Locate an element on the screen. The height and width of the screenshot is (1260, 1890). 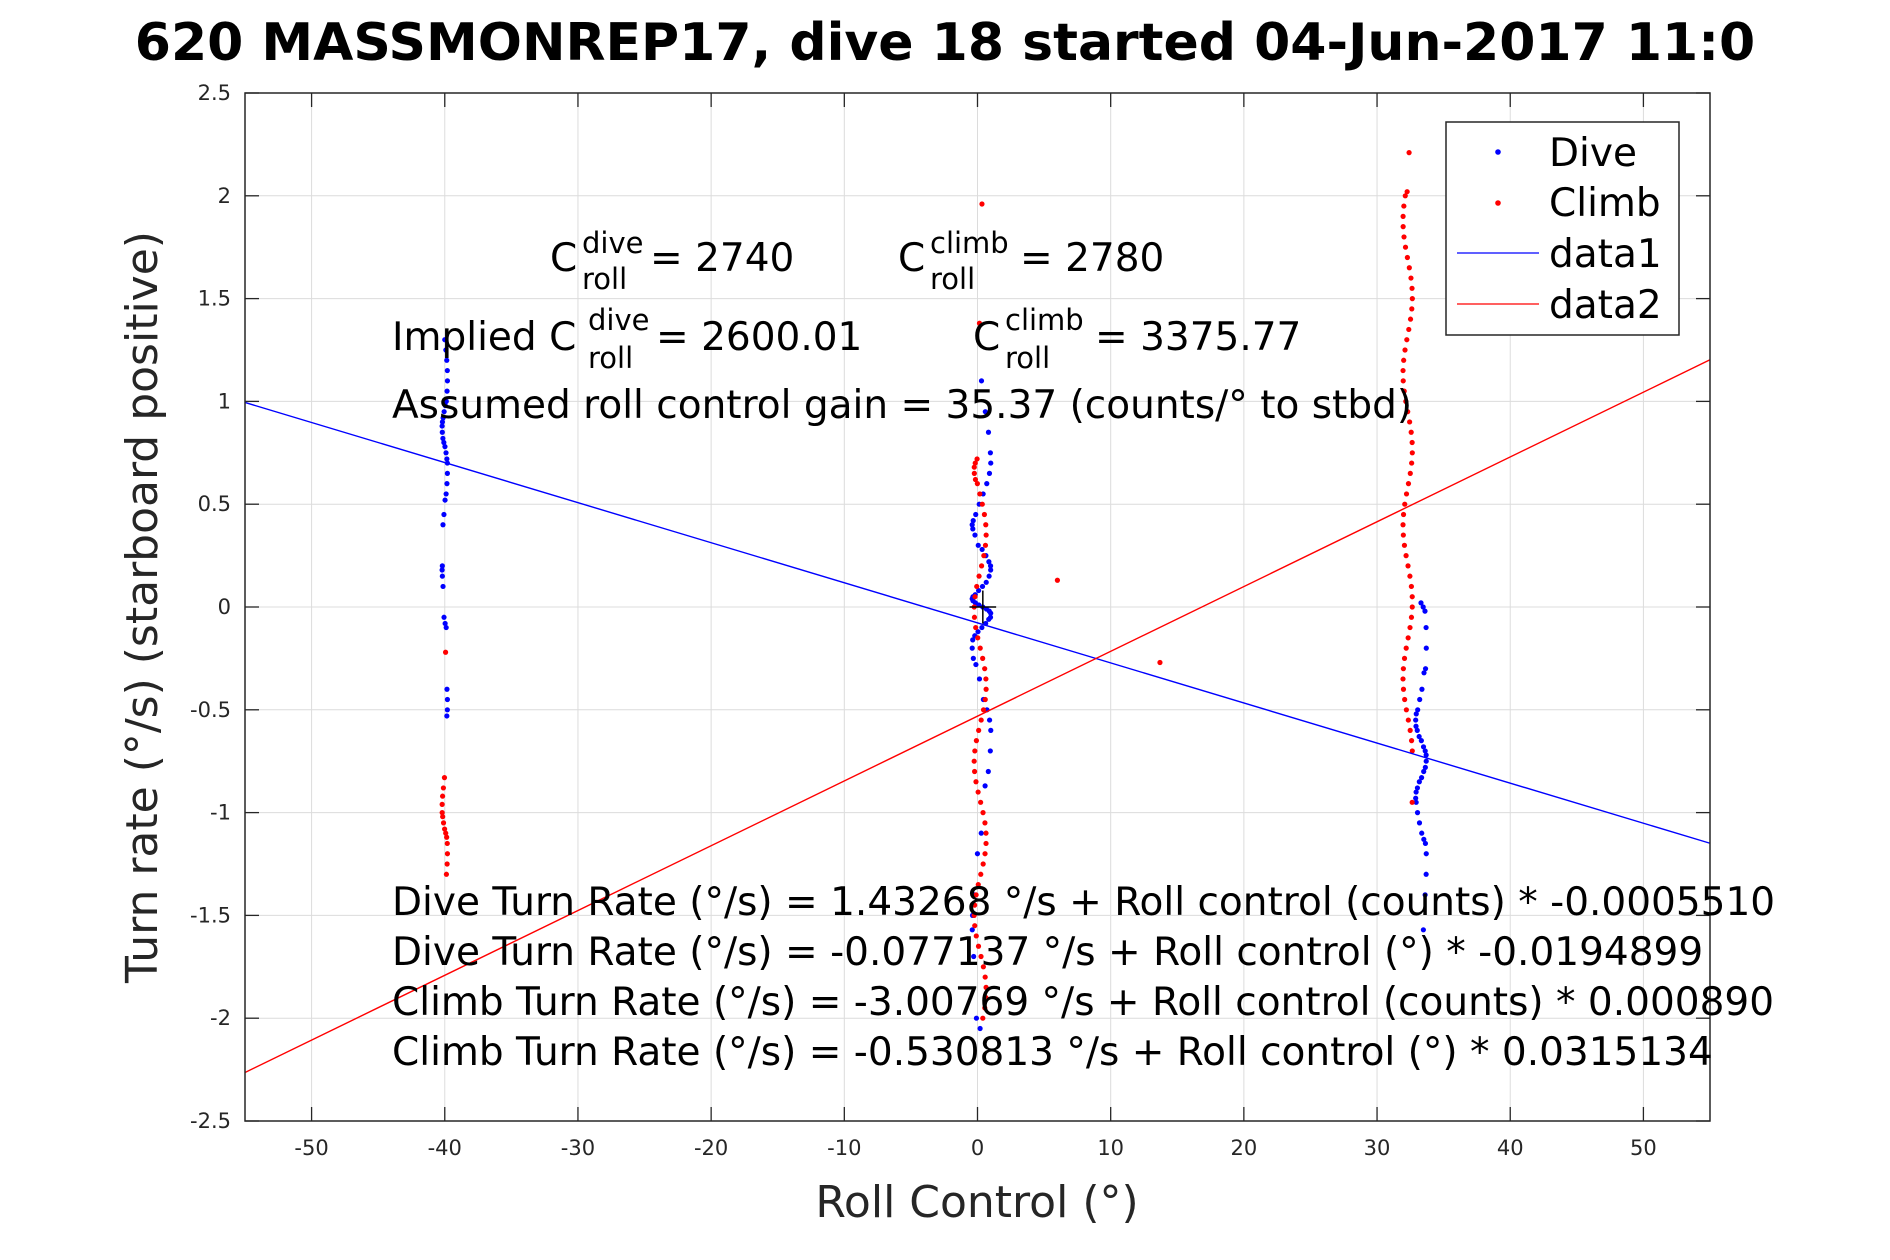
x-tick-label: 30 is located at coordinates (1377, 1148).